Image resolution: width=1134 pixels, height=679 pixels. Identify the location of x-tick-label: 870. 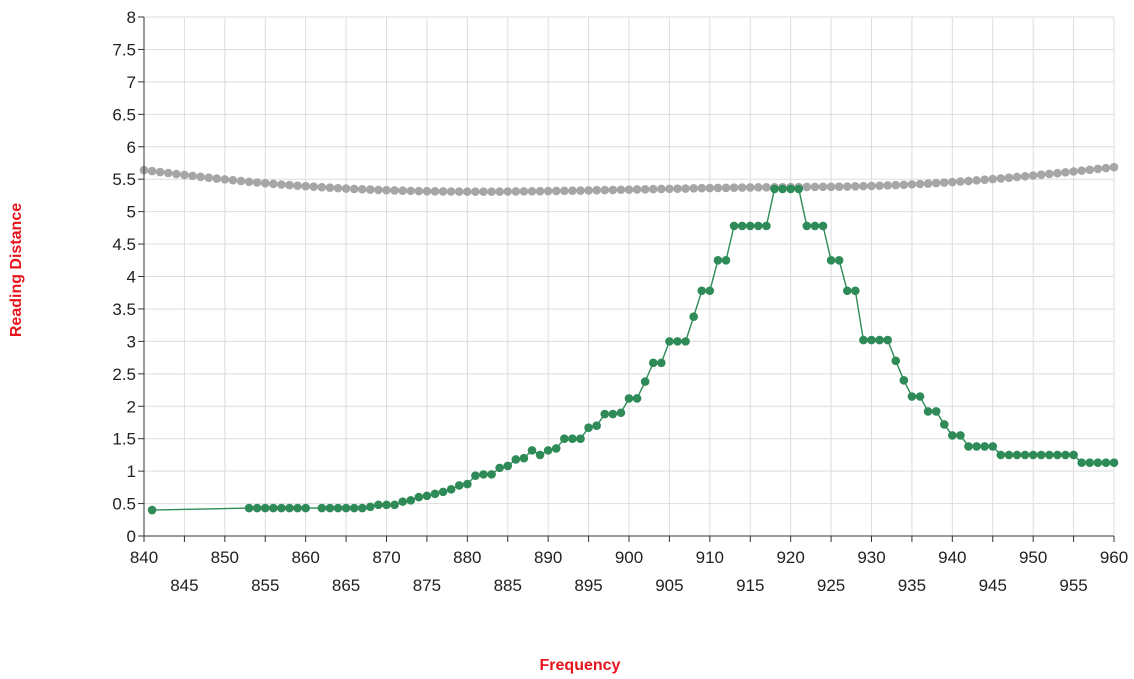
(386, 557).